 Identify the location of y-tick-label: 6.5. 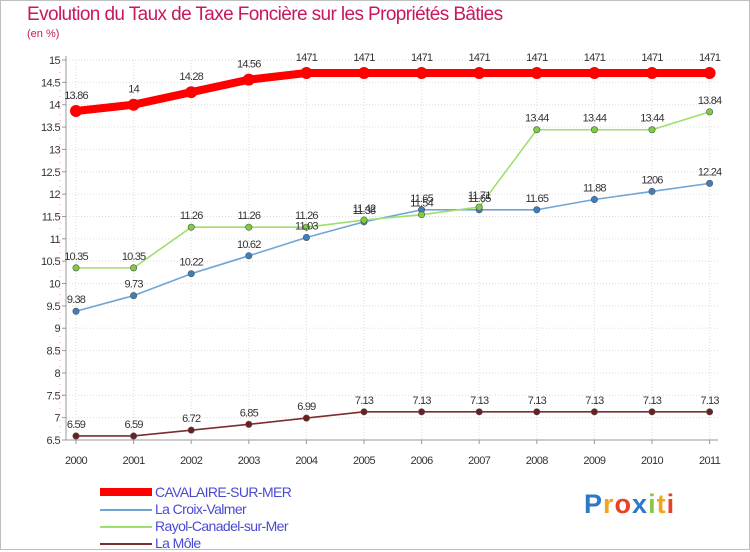
(54, 441).